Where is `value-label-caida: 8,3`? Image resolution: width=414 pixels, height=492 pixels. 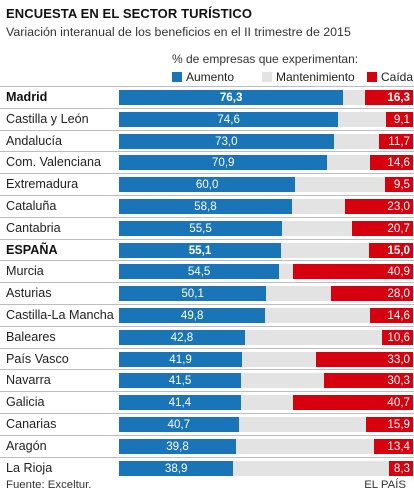 value-label-caida: 8,3 is located at coordinates (401, 468).